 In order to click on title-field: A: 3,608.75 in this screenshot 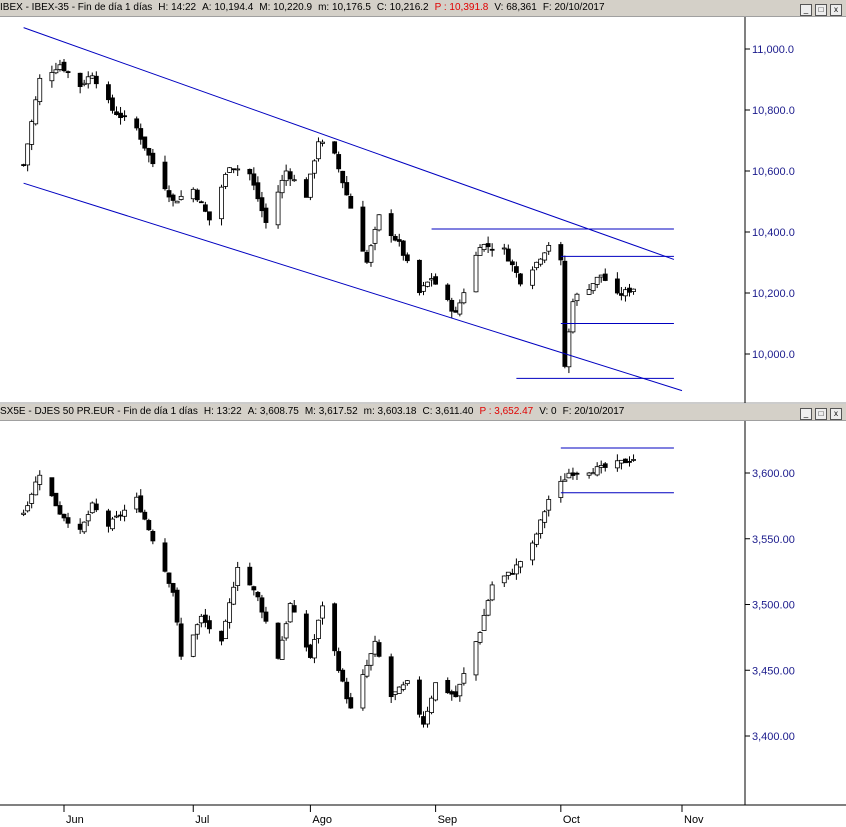, I will do `click(273, 411)`.